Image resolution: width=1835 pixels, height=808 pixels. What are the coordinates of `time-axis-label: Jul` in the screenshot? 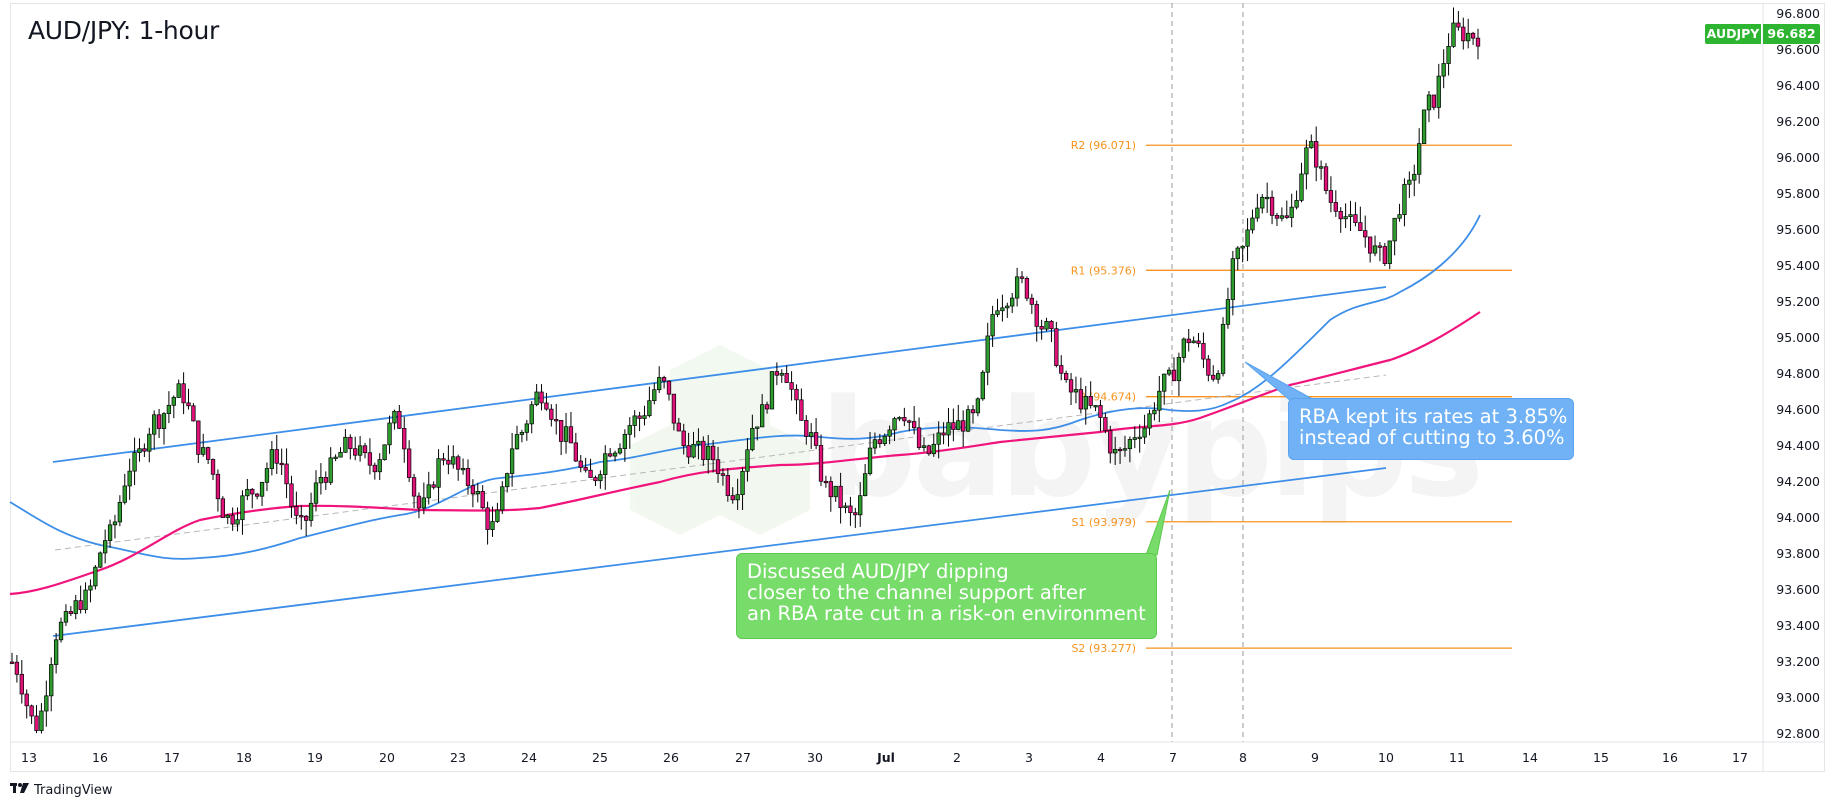 It's located at (885, 757).